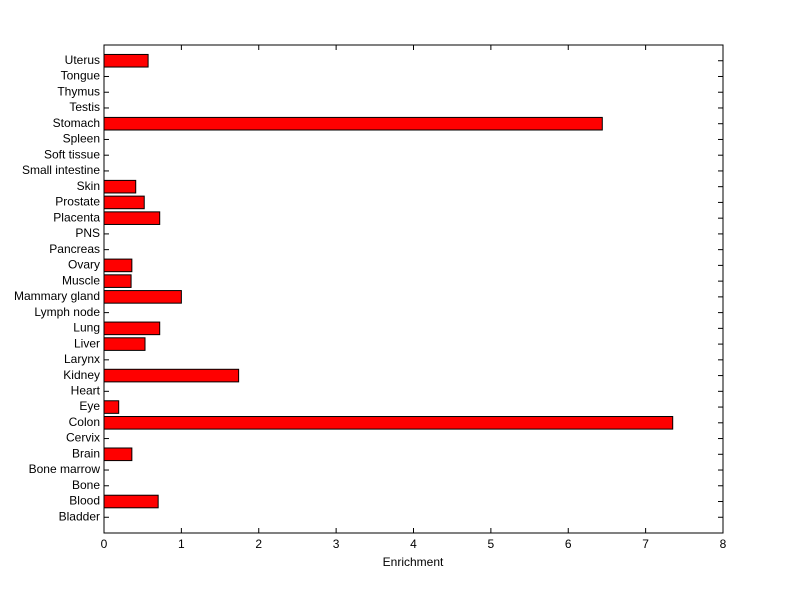  Describe the element at coordinates (723, 544) in the screenshot. I see `x-tick-label: 8` at that location.